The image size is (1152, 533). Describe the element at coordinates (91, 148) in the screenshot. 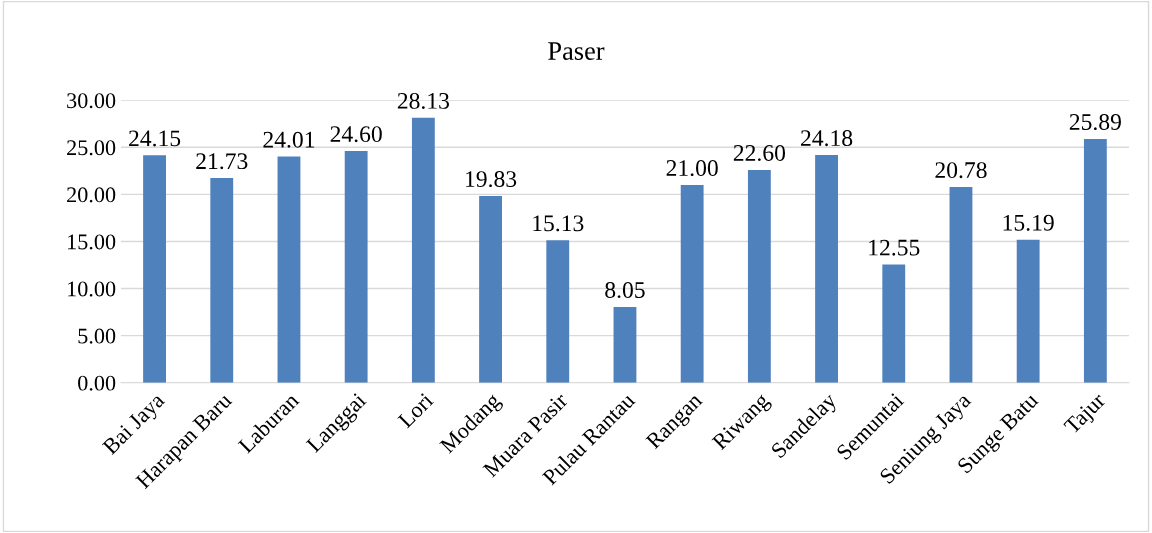

I see `y-tick-label: 25.00` at that location.